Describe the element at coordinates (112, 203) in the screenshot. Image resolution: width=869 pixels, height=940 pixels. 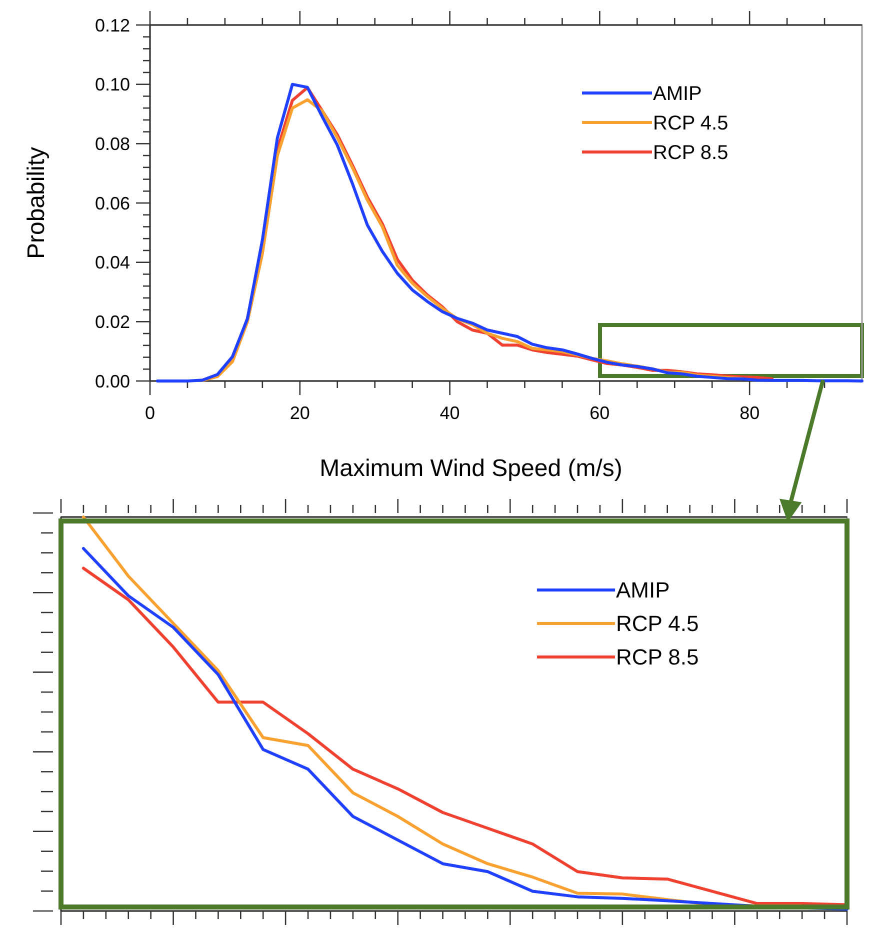
I see `y-tick-label: 0.06` at that location.